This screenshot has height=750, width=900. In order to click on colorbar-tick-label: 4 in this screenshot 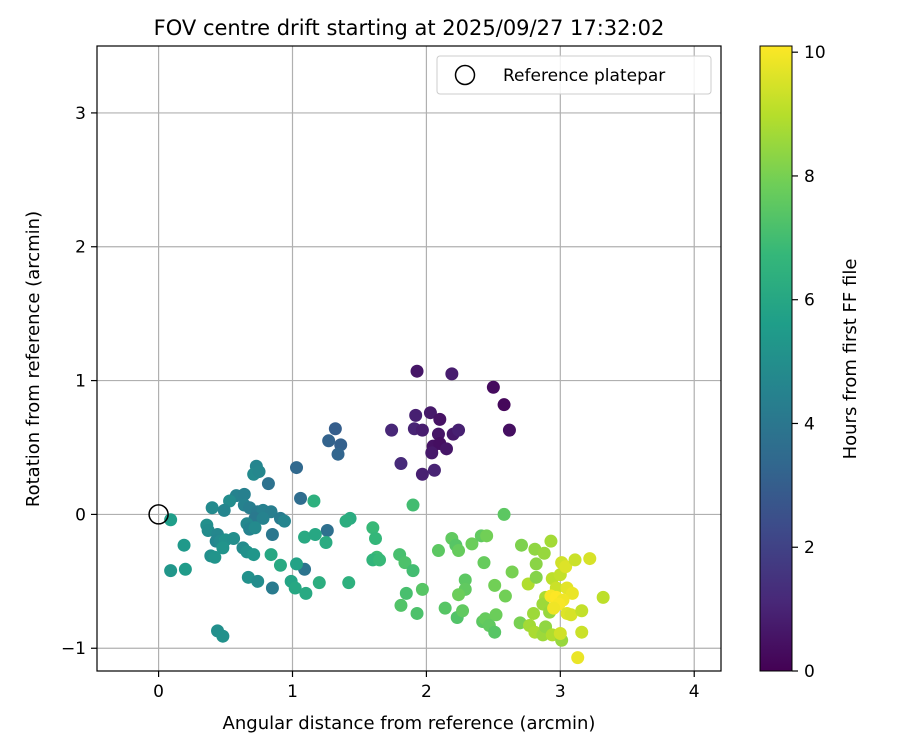, I will do `click(809, 424)`.